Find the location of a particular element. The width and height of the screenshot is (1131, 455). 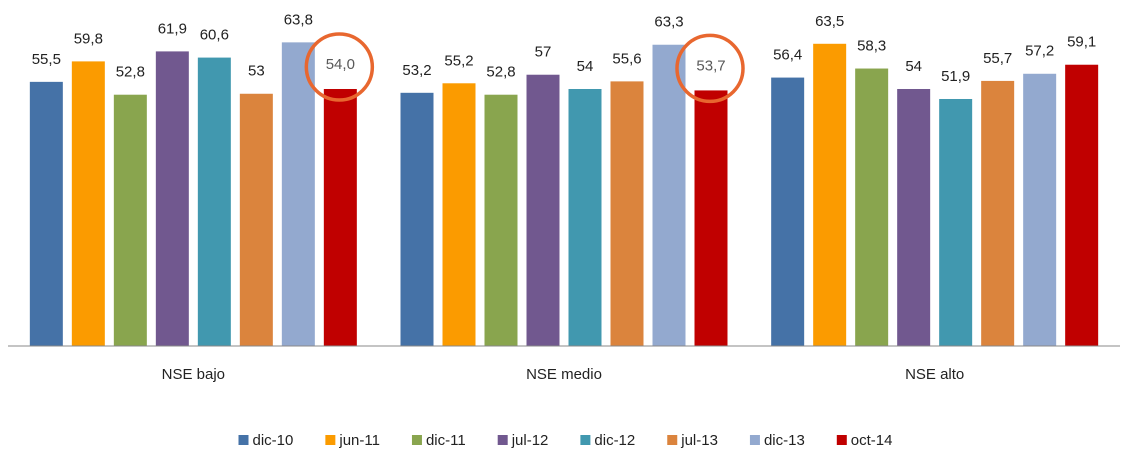

value-label: 54,0 is located at coordinates (340, 64).